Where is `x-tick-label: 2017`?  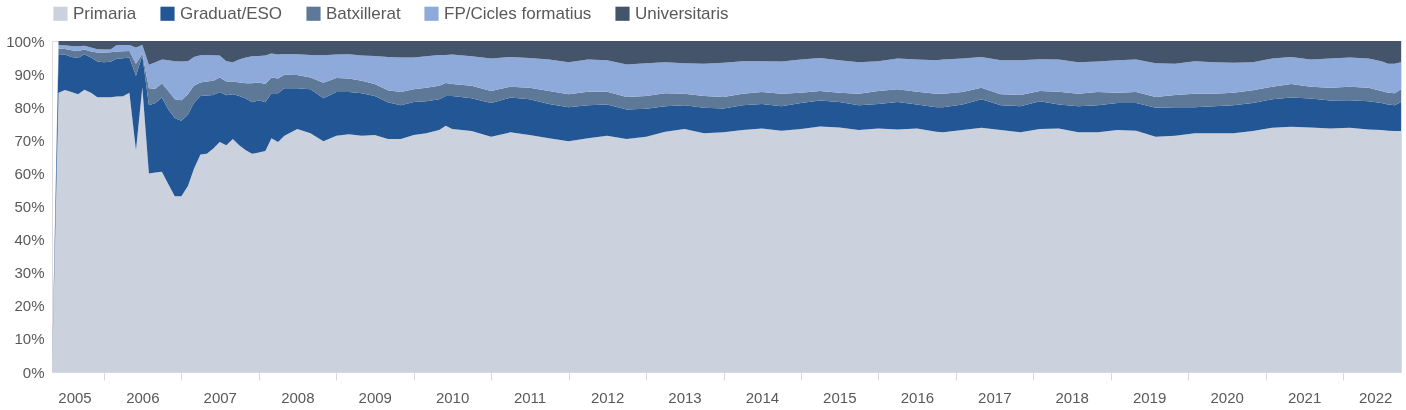 x-tick-label: 2017 is located at coordinates (995, 397).